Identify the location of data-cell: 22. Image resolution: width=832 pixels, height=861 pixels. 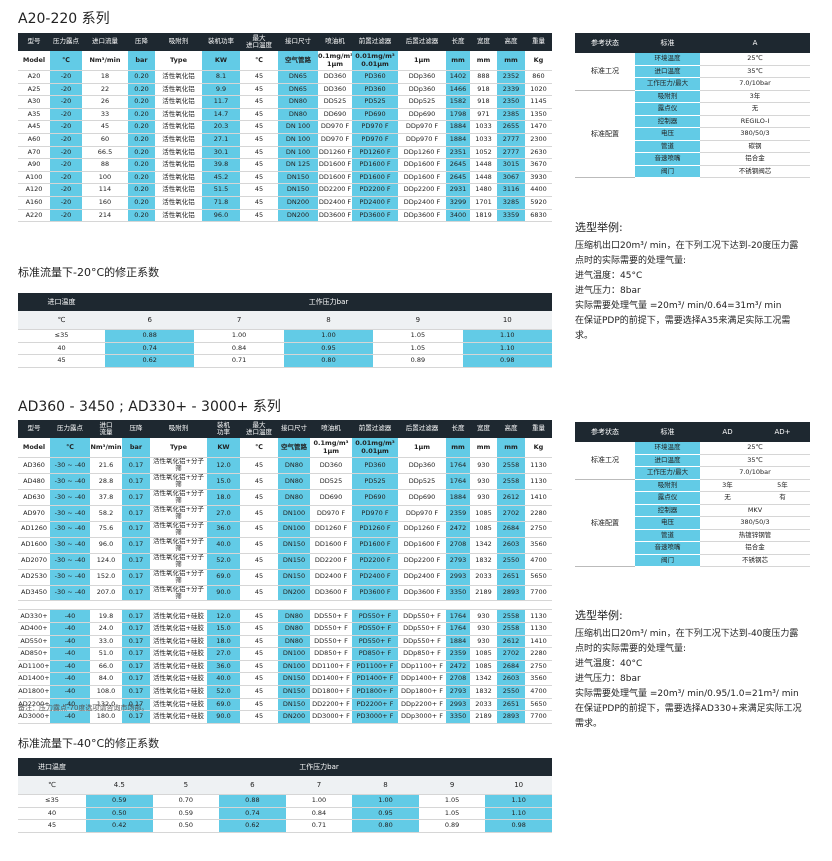
(105, 90).